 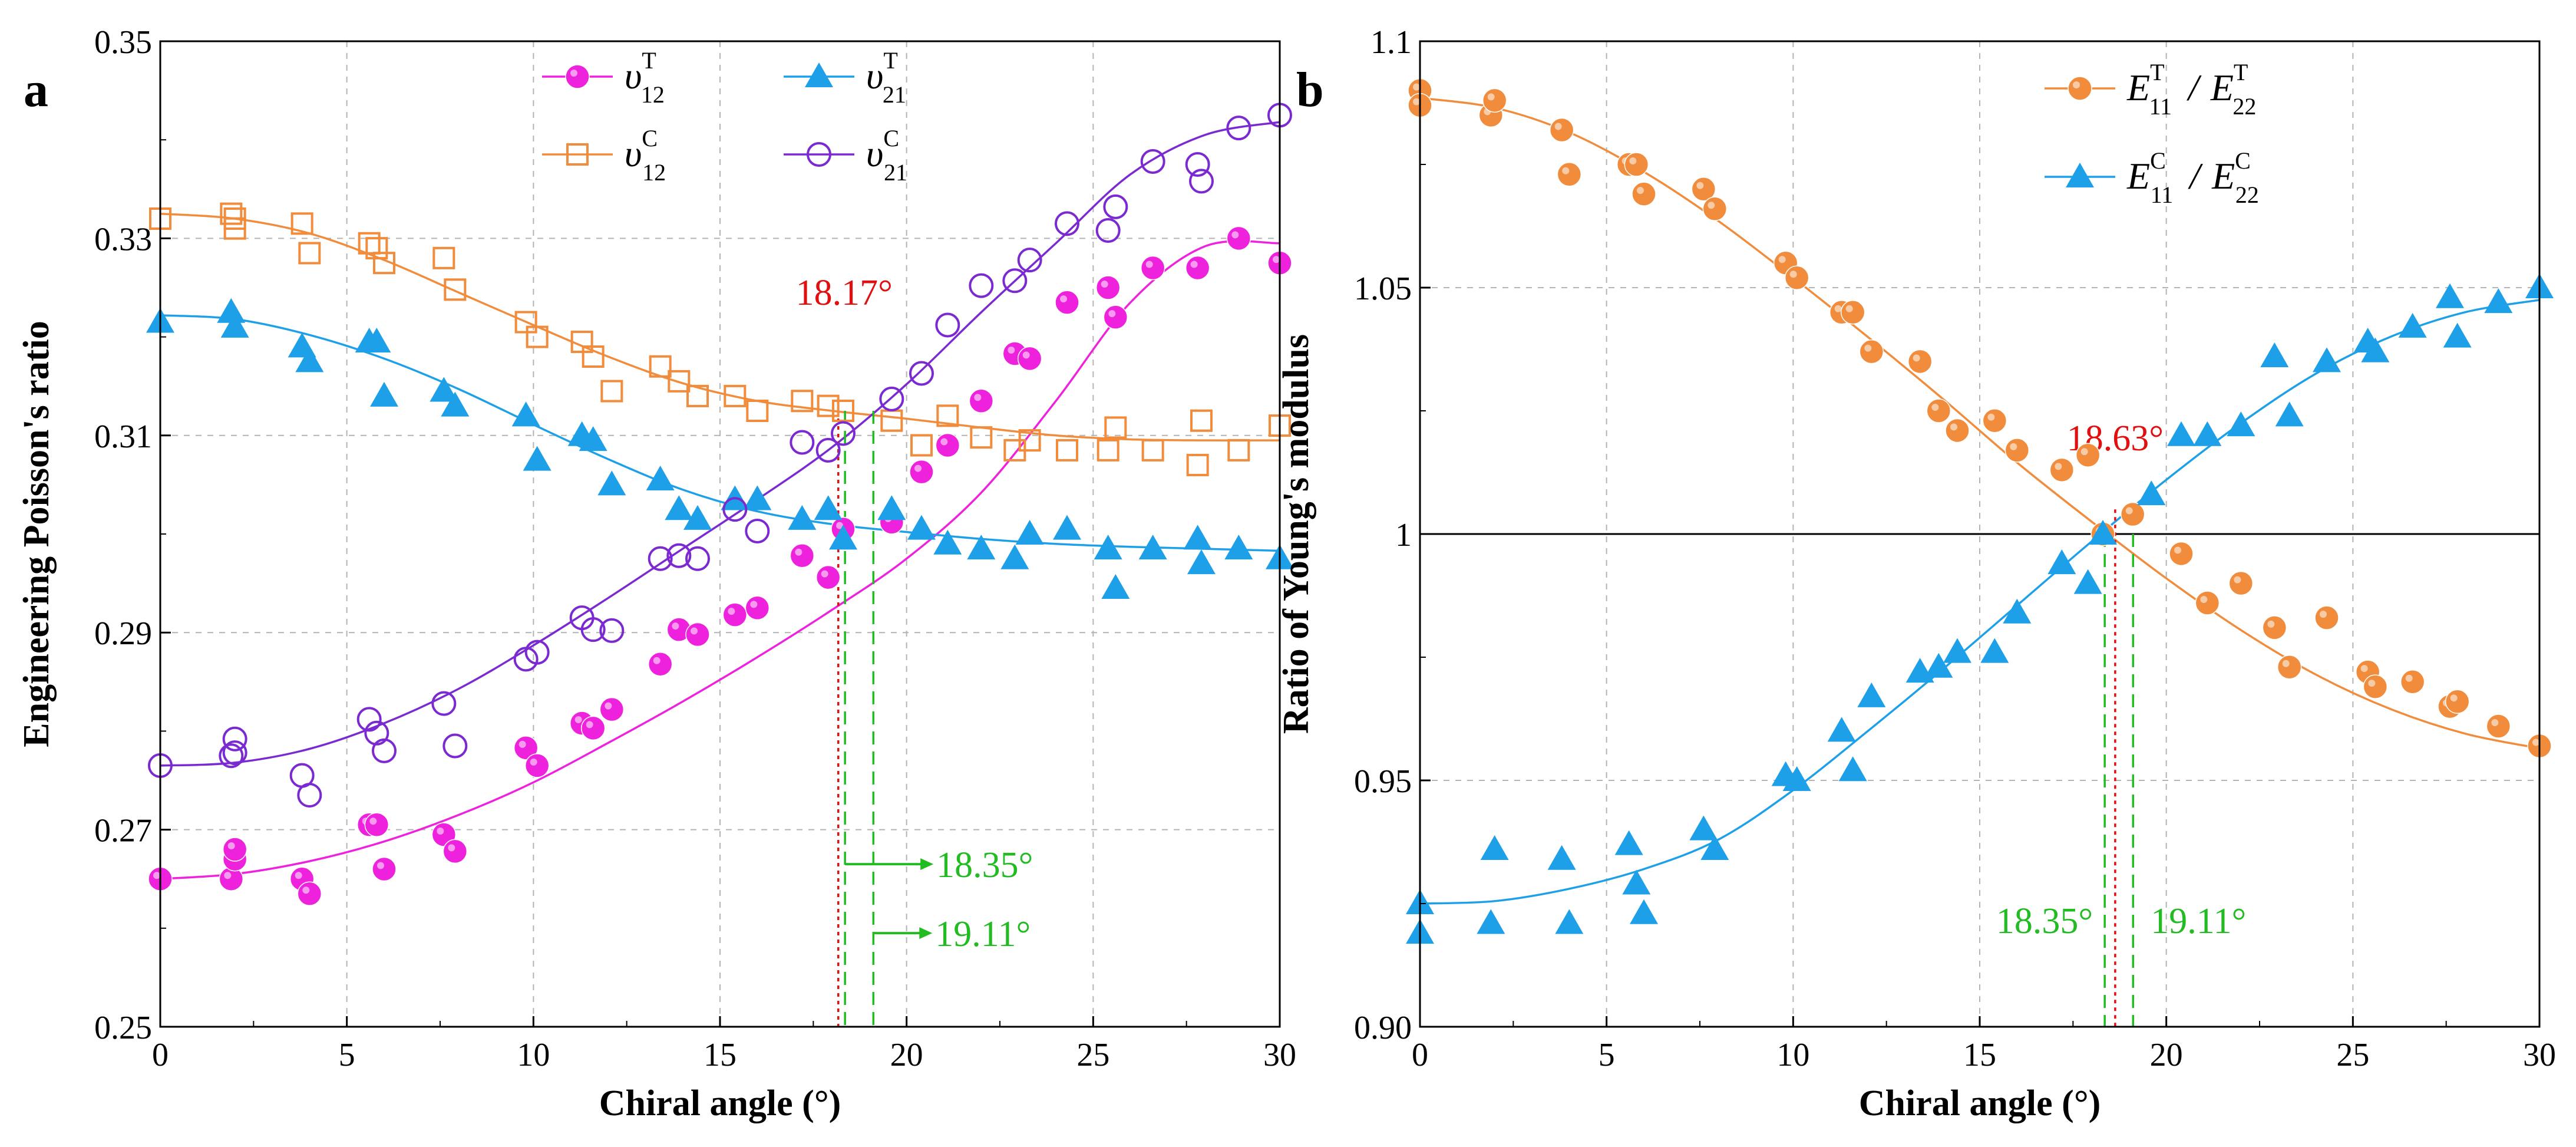 What do you see at coordinates (1403, 535) in the screenshot?
I see `y-tick-label: 1` at bounding box center [1403, 535].